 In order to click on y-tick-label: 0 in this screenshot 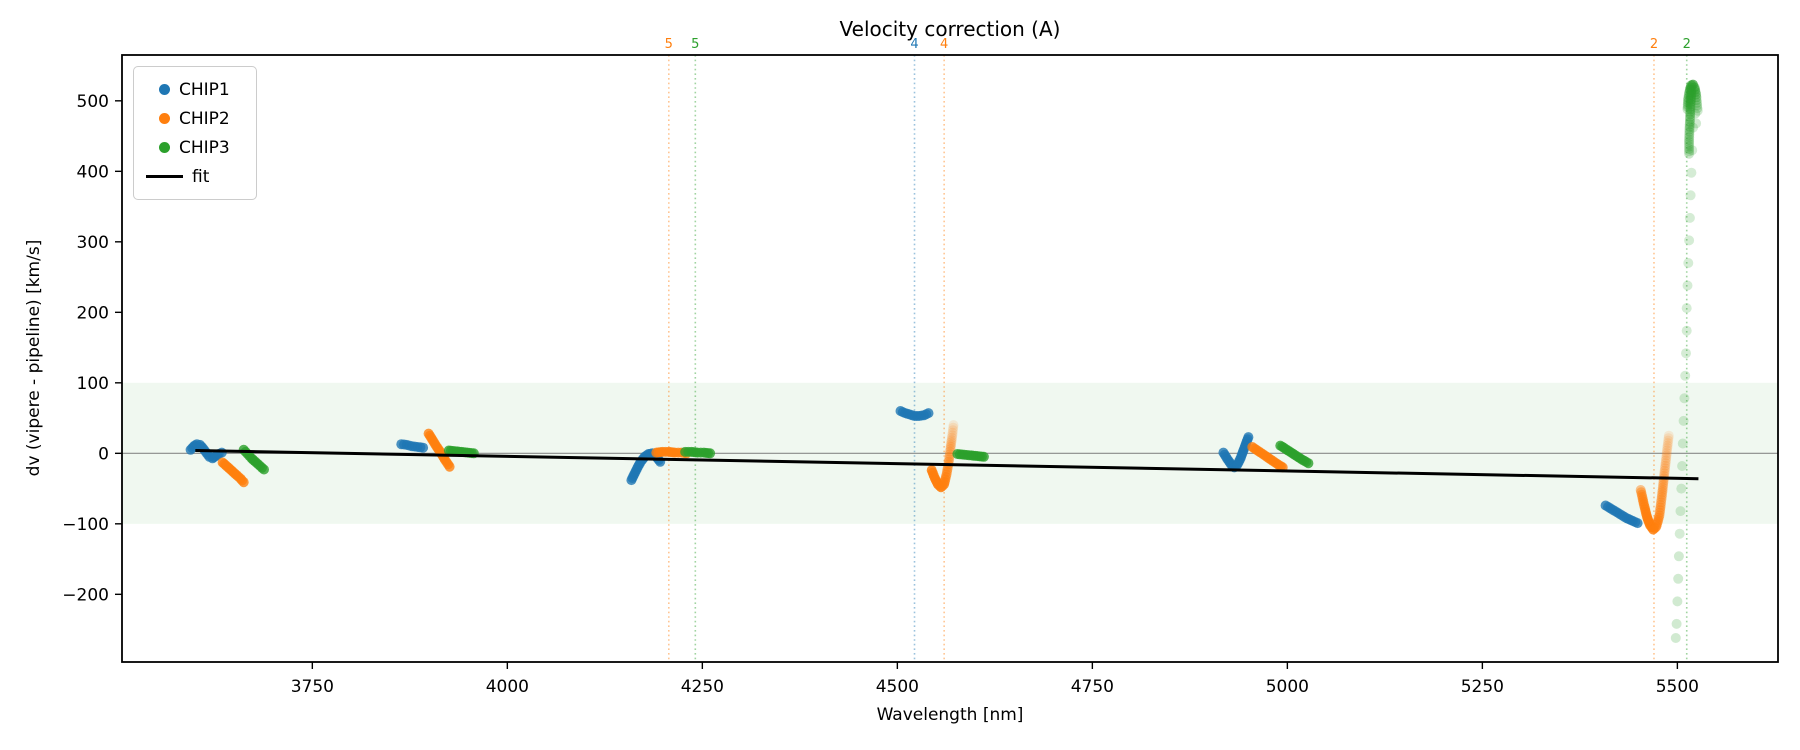, I will do `click(103, 454)`.